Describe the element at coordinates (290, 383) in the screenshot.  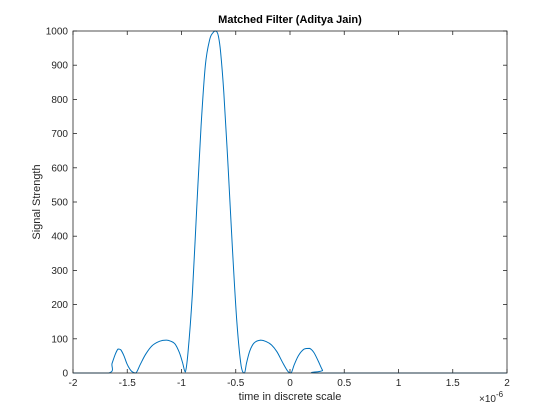
I see `x-tick-label: 0` at that location.